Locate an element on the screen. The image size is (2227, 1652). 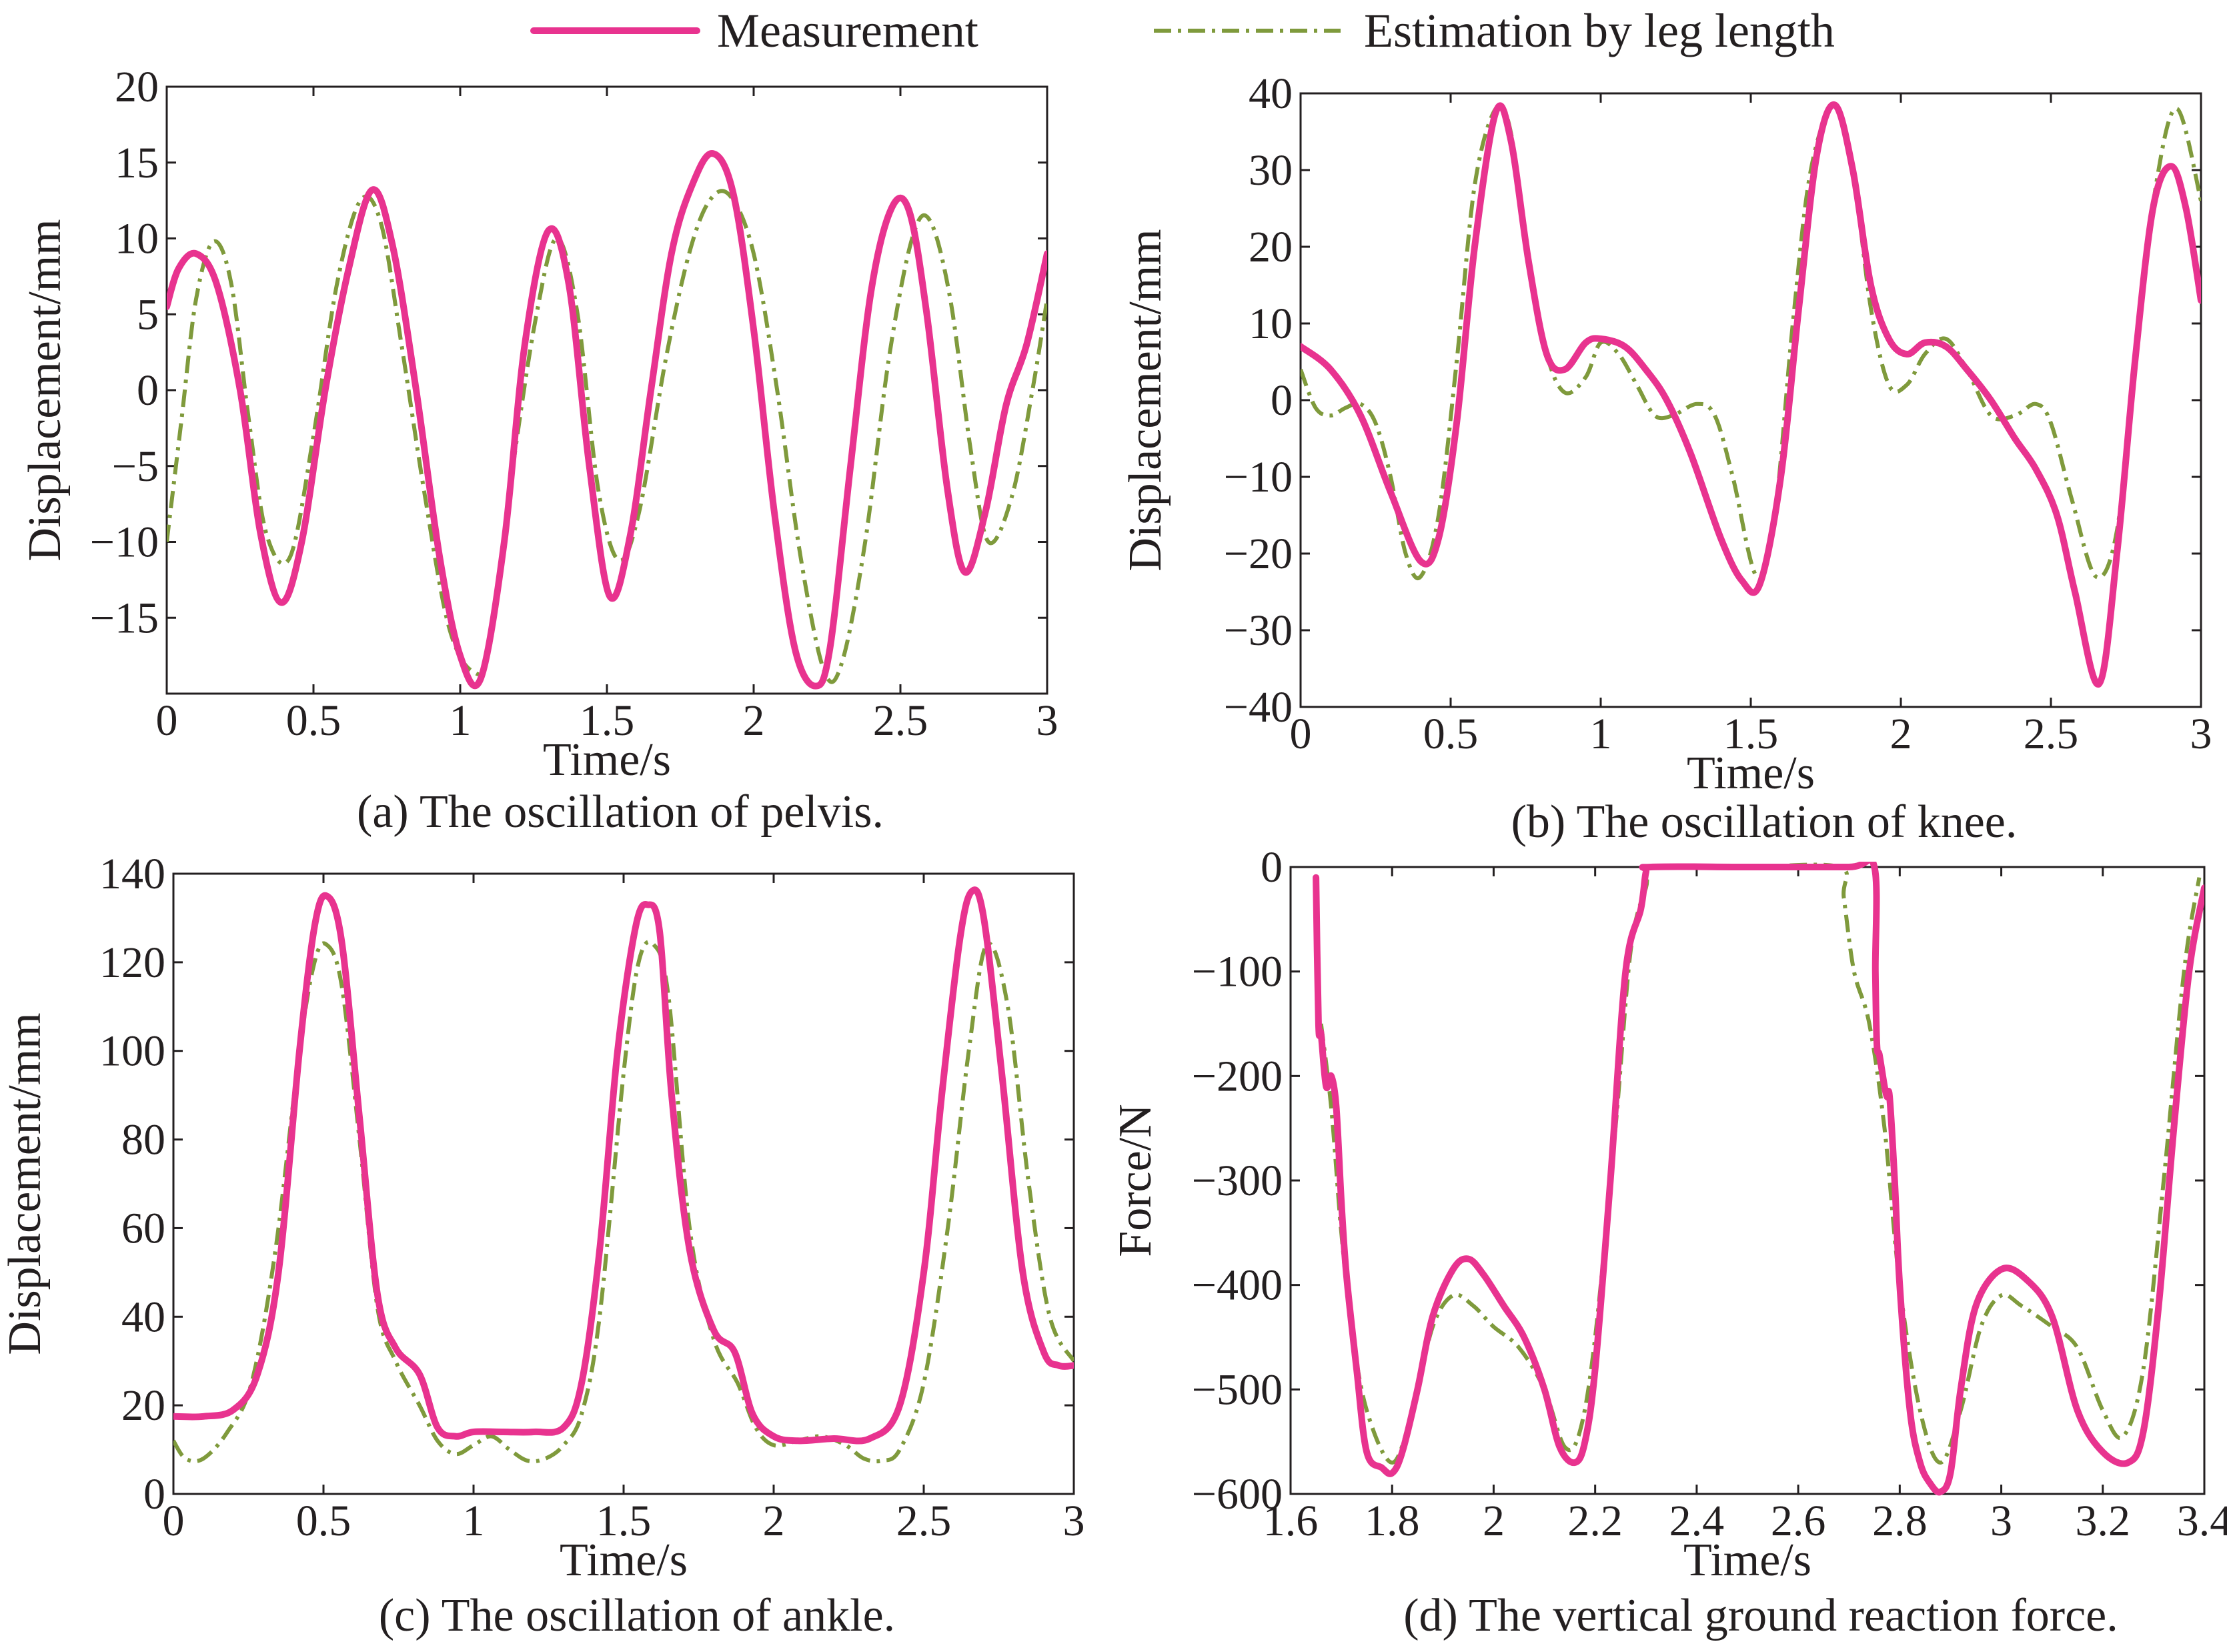
y-tick-label: 120 is located at coordinates (132, 962).